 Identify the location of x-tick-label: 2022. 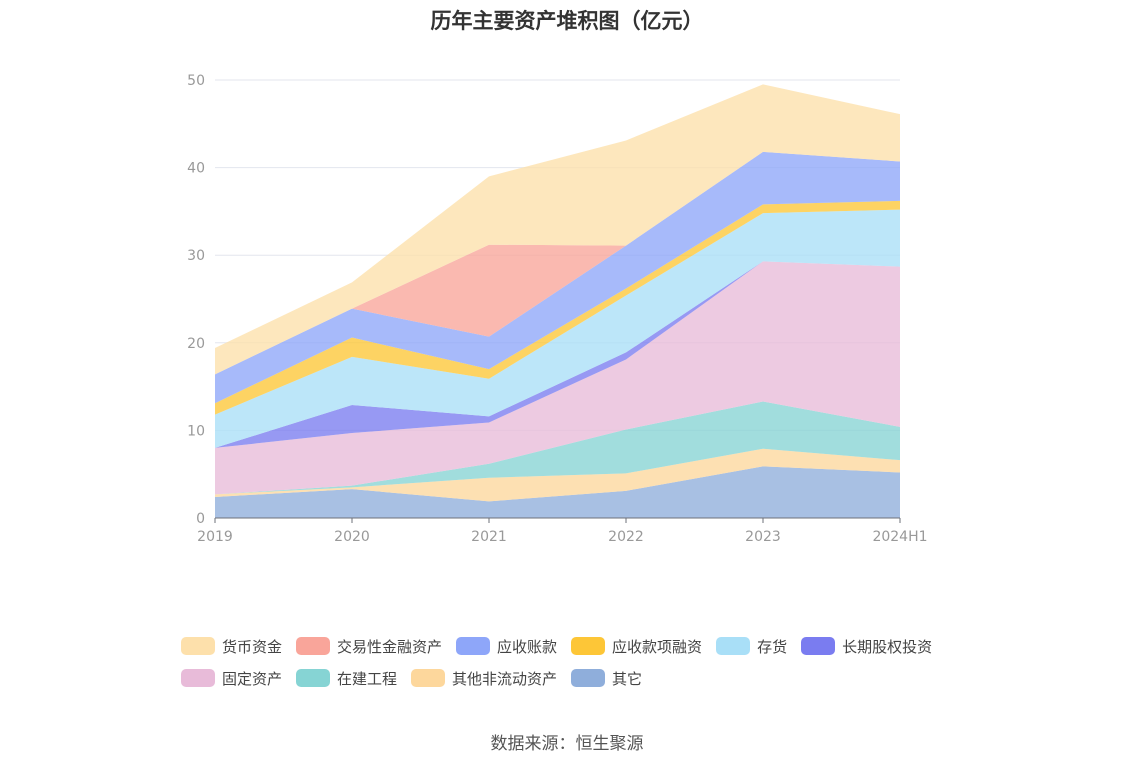
(626, 537).